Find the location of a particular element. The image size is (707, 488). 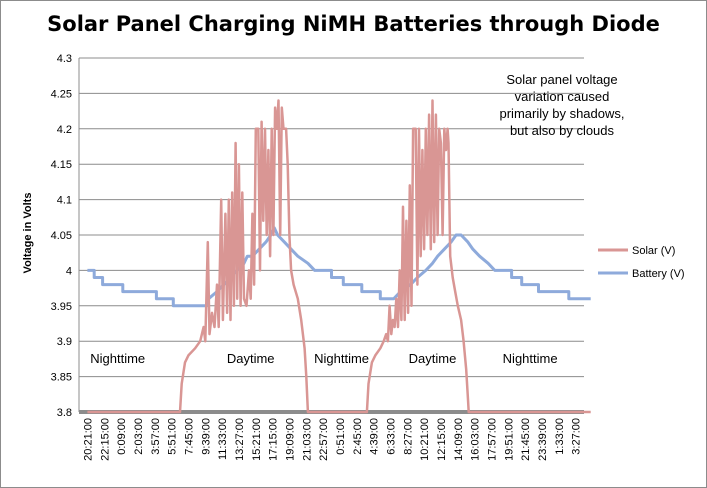

x-tick-label: 0:09:00 is located at coordinates (122, 436).